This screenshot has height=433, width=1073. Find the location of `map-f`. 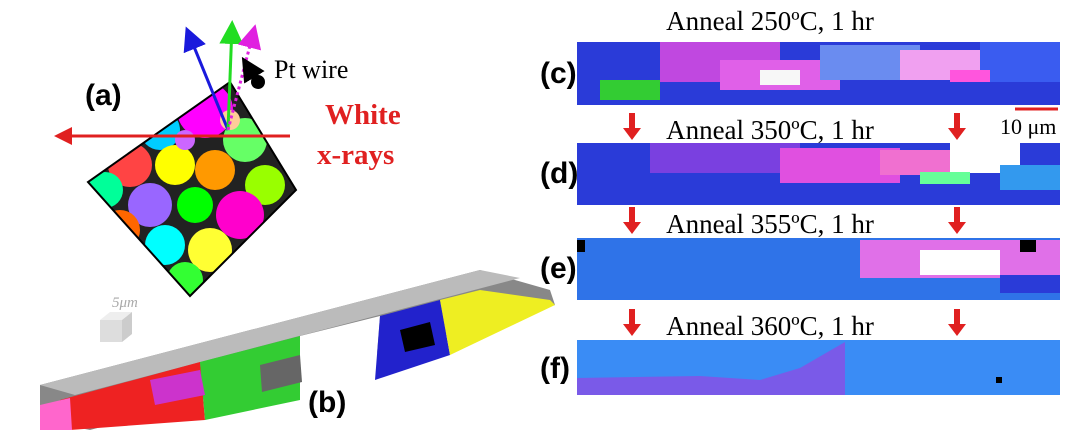

map-f is located at coordinates (818, 367).